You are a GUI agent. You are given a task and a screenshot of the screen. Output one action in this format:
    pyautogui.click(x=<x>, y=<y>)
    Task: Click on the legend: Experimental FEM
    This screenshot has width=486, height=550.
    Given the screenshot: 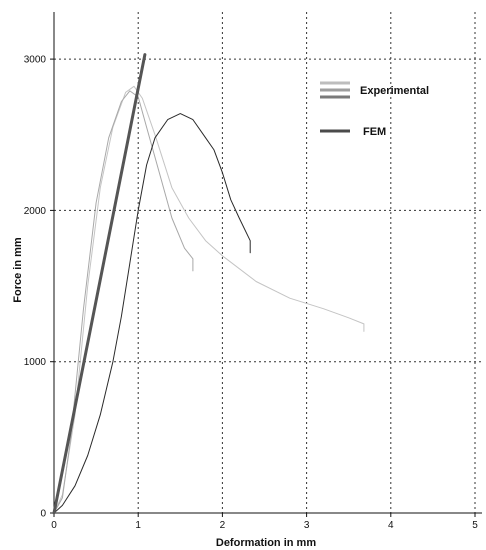 What is the action you would take?
    pyautogui.click(x=374, y=109)
    